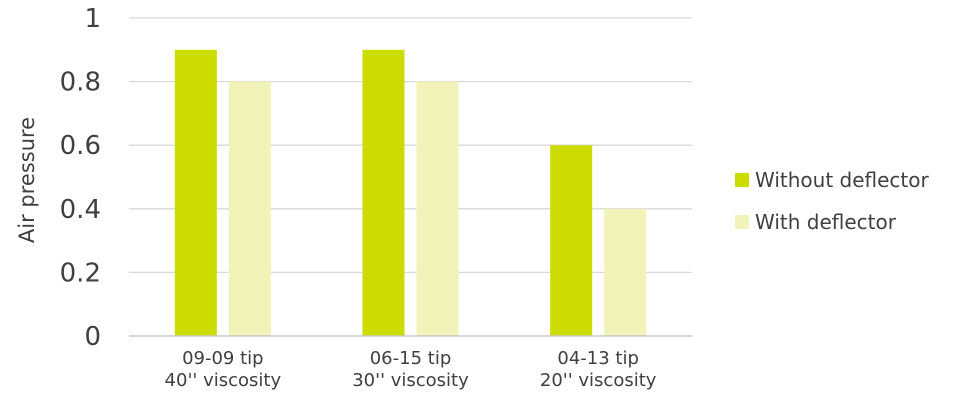 This screenshot has height=403, width=964. What do you see at coordinates (410, 380) in the screenshot?
I see `x-category-line: 30'' viscosity` at bounding box center [410, 380].